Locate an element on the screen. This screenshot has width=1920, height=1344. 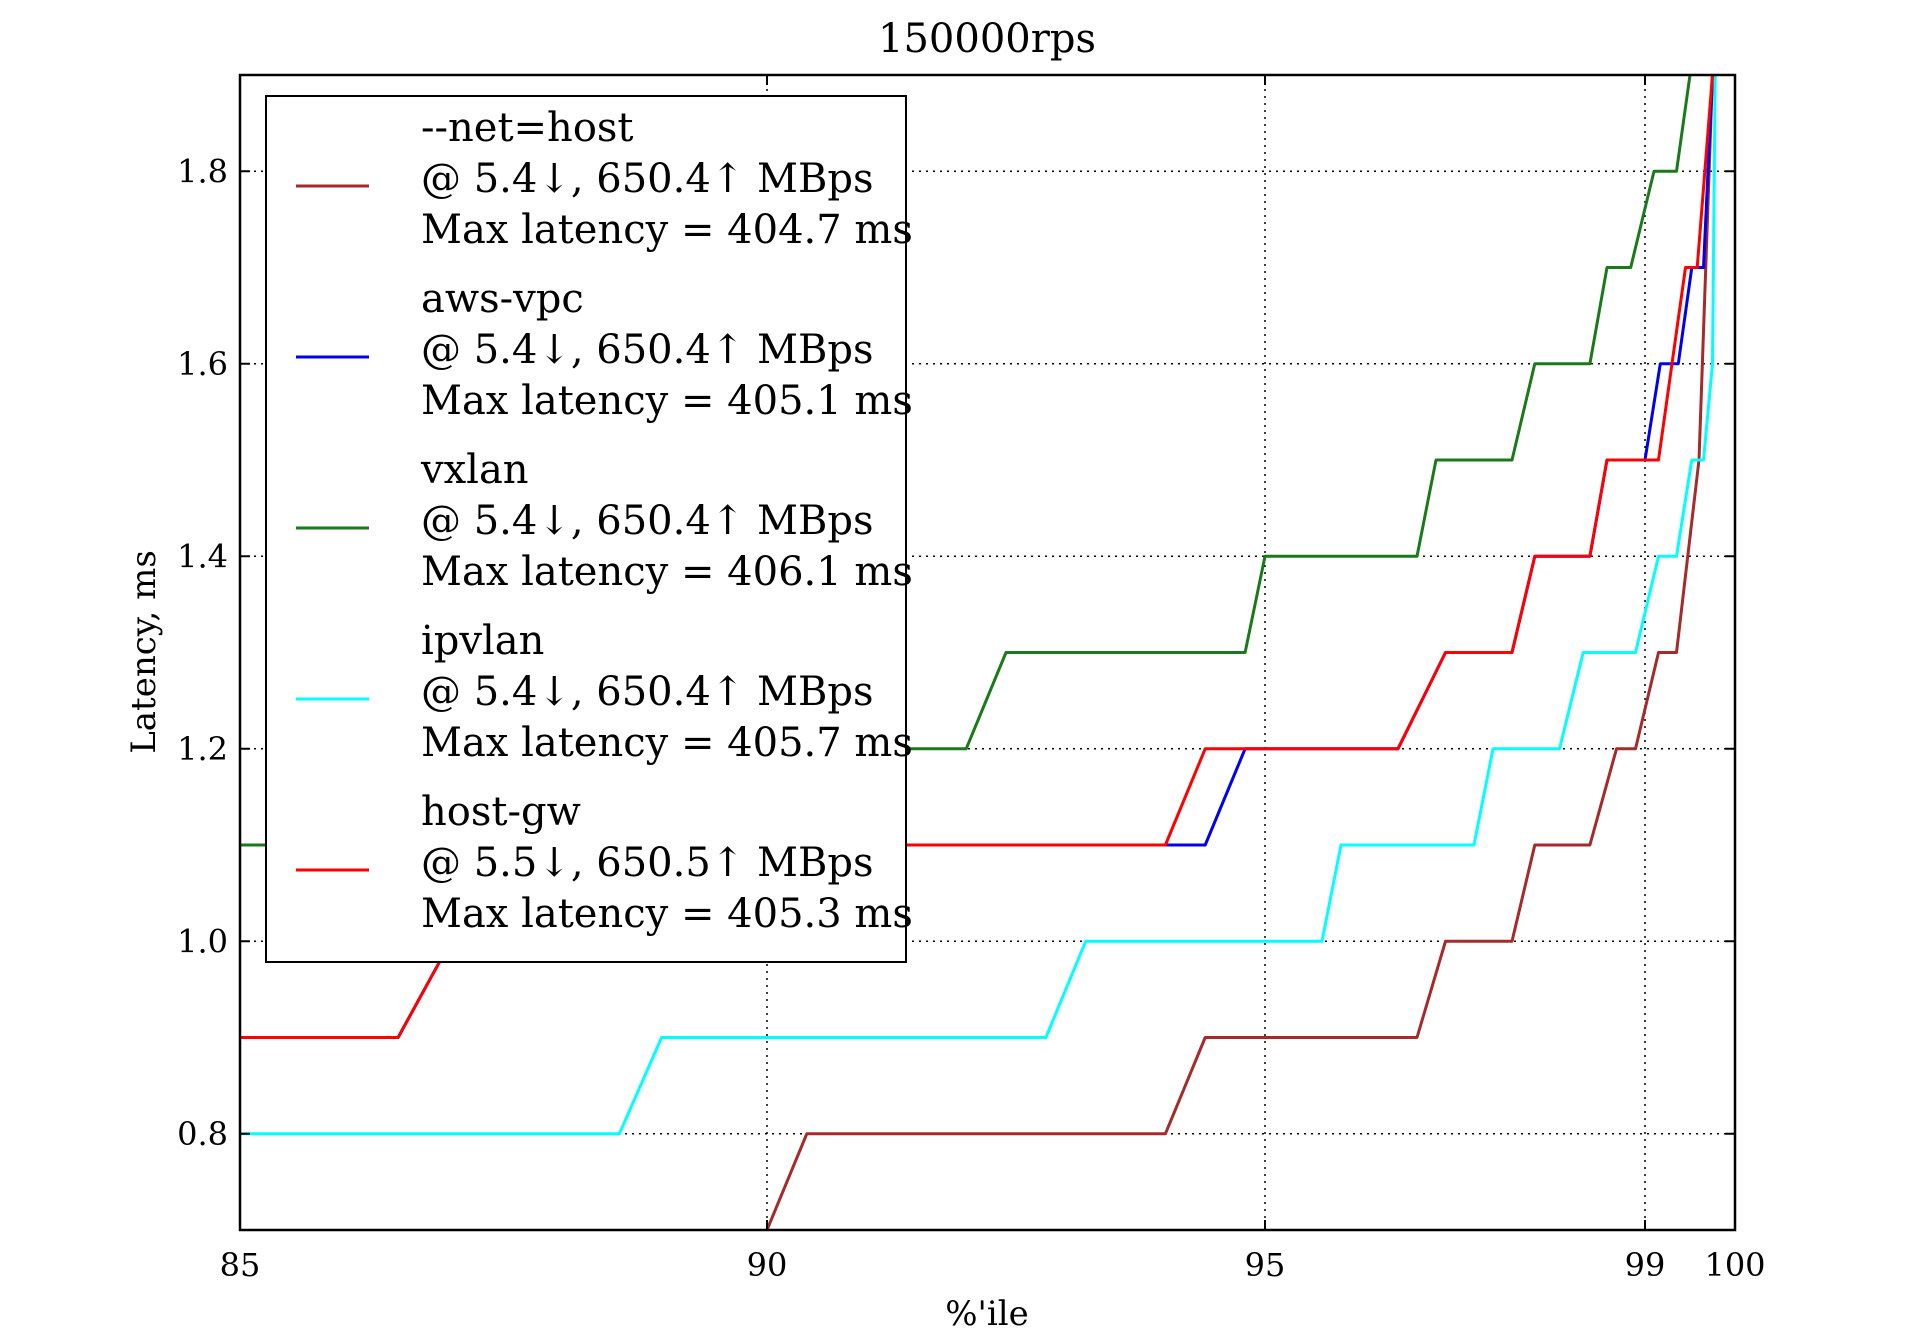
x-tick-label: 100 is located at coordinates (1734, 1265).